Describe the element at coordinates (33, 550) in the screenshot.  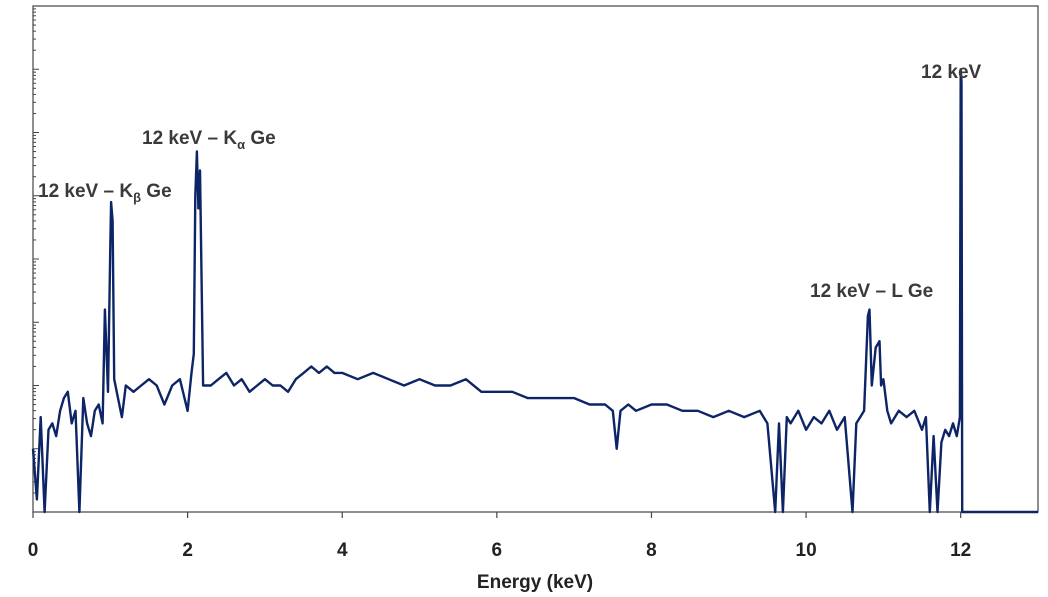
I see `x-tick-label: 0` at that location.